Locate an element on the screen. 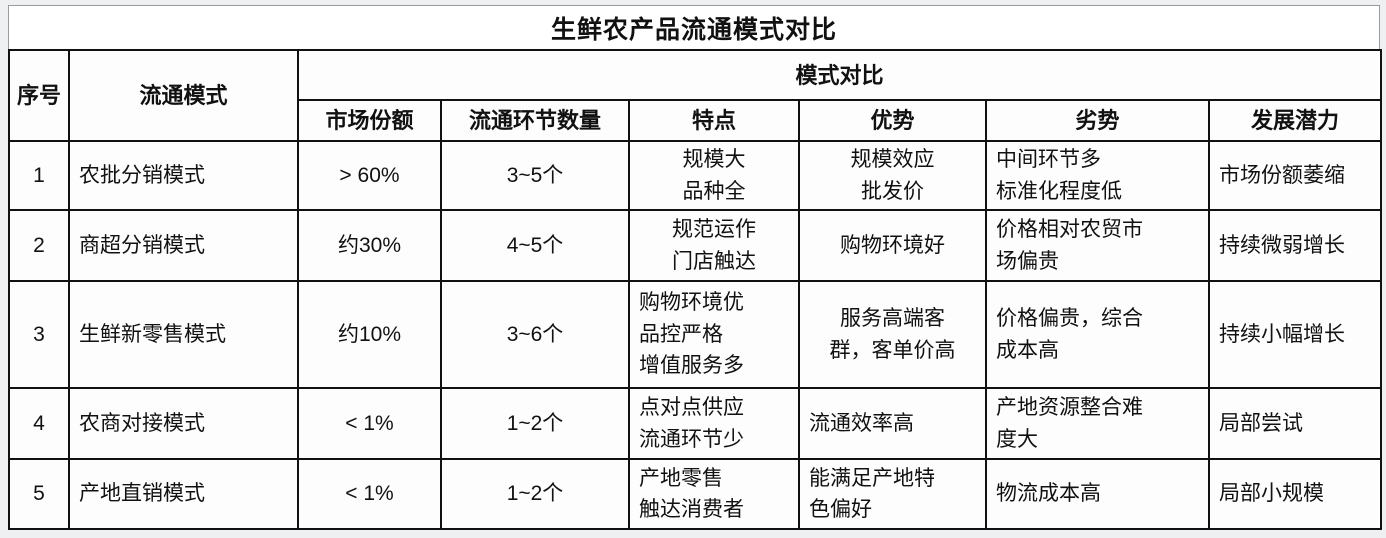  cell-mode: 产地直销模式 is located at coordinates (183, 494).